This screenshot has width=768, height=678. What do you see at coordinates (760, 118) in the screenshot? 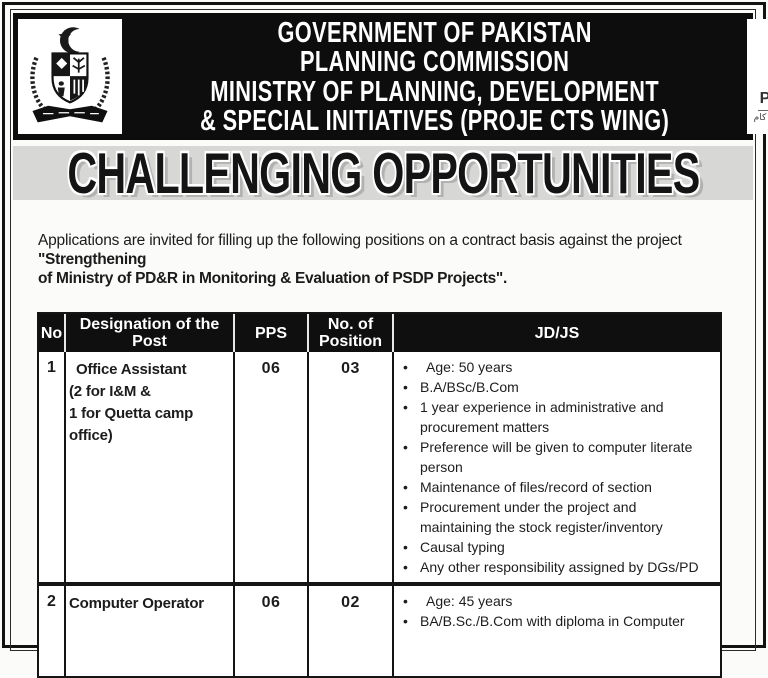
I see `uraan-urdu-tagline: اونچی ہے اڑان، بڑا ہے کام` at bounding box center [760, 118].